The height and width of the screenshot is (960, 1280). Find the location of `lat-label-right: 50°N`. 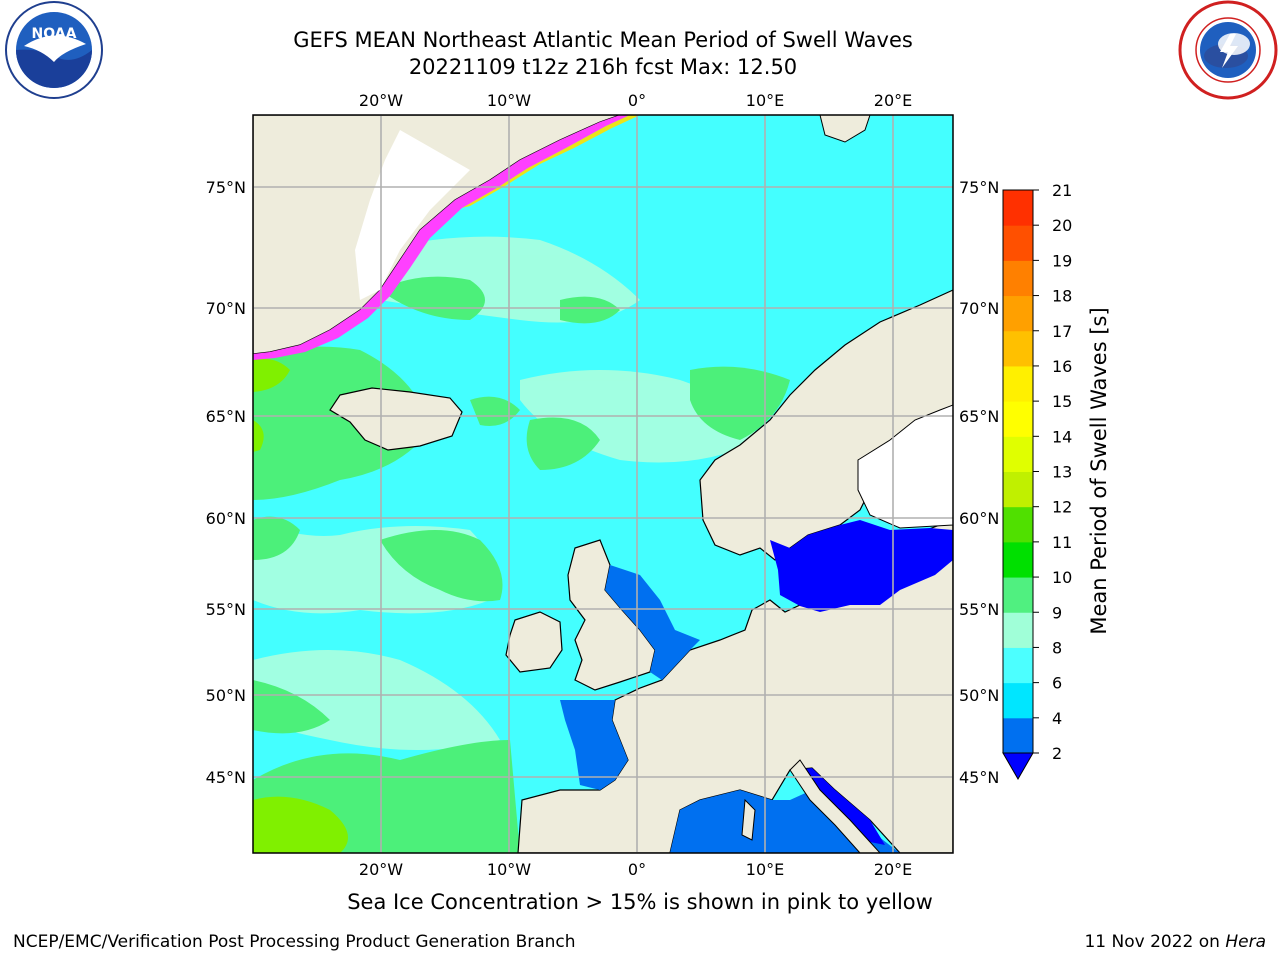

lat-label-right: 50°N is located at coordinates (979, 695).